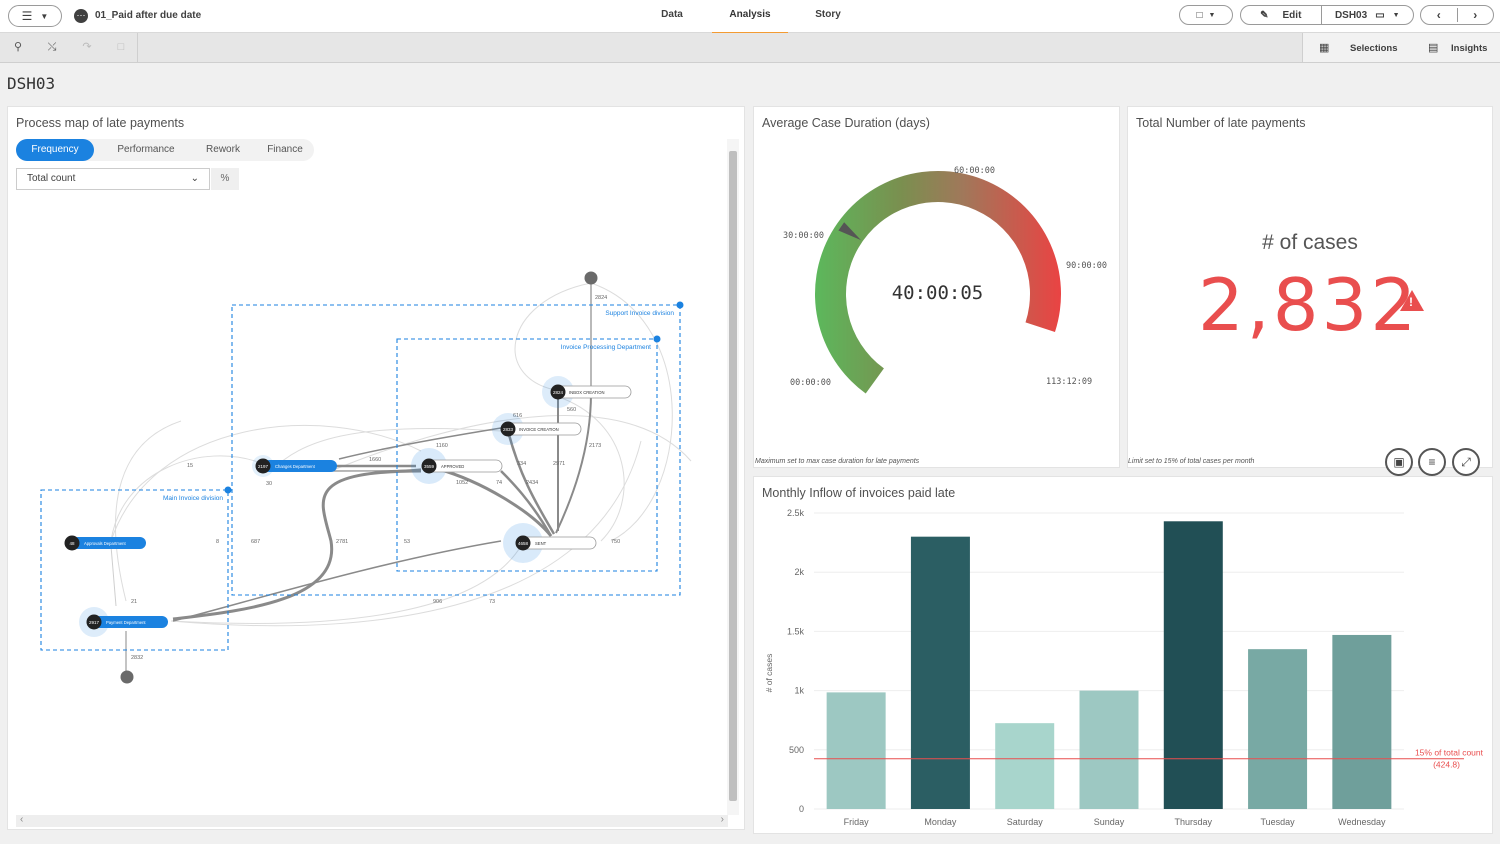 The height and width of the screenshot is (844, 1500). What do you see at coordinates (750, 48) in the screenshot?
I see `toolbar: ⚲ ⤯ ↷ □ ▦ Selections ▤ Insights` at bounding box center [750, 48].